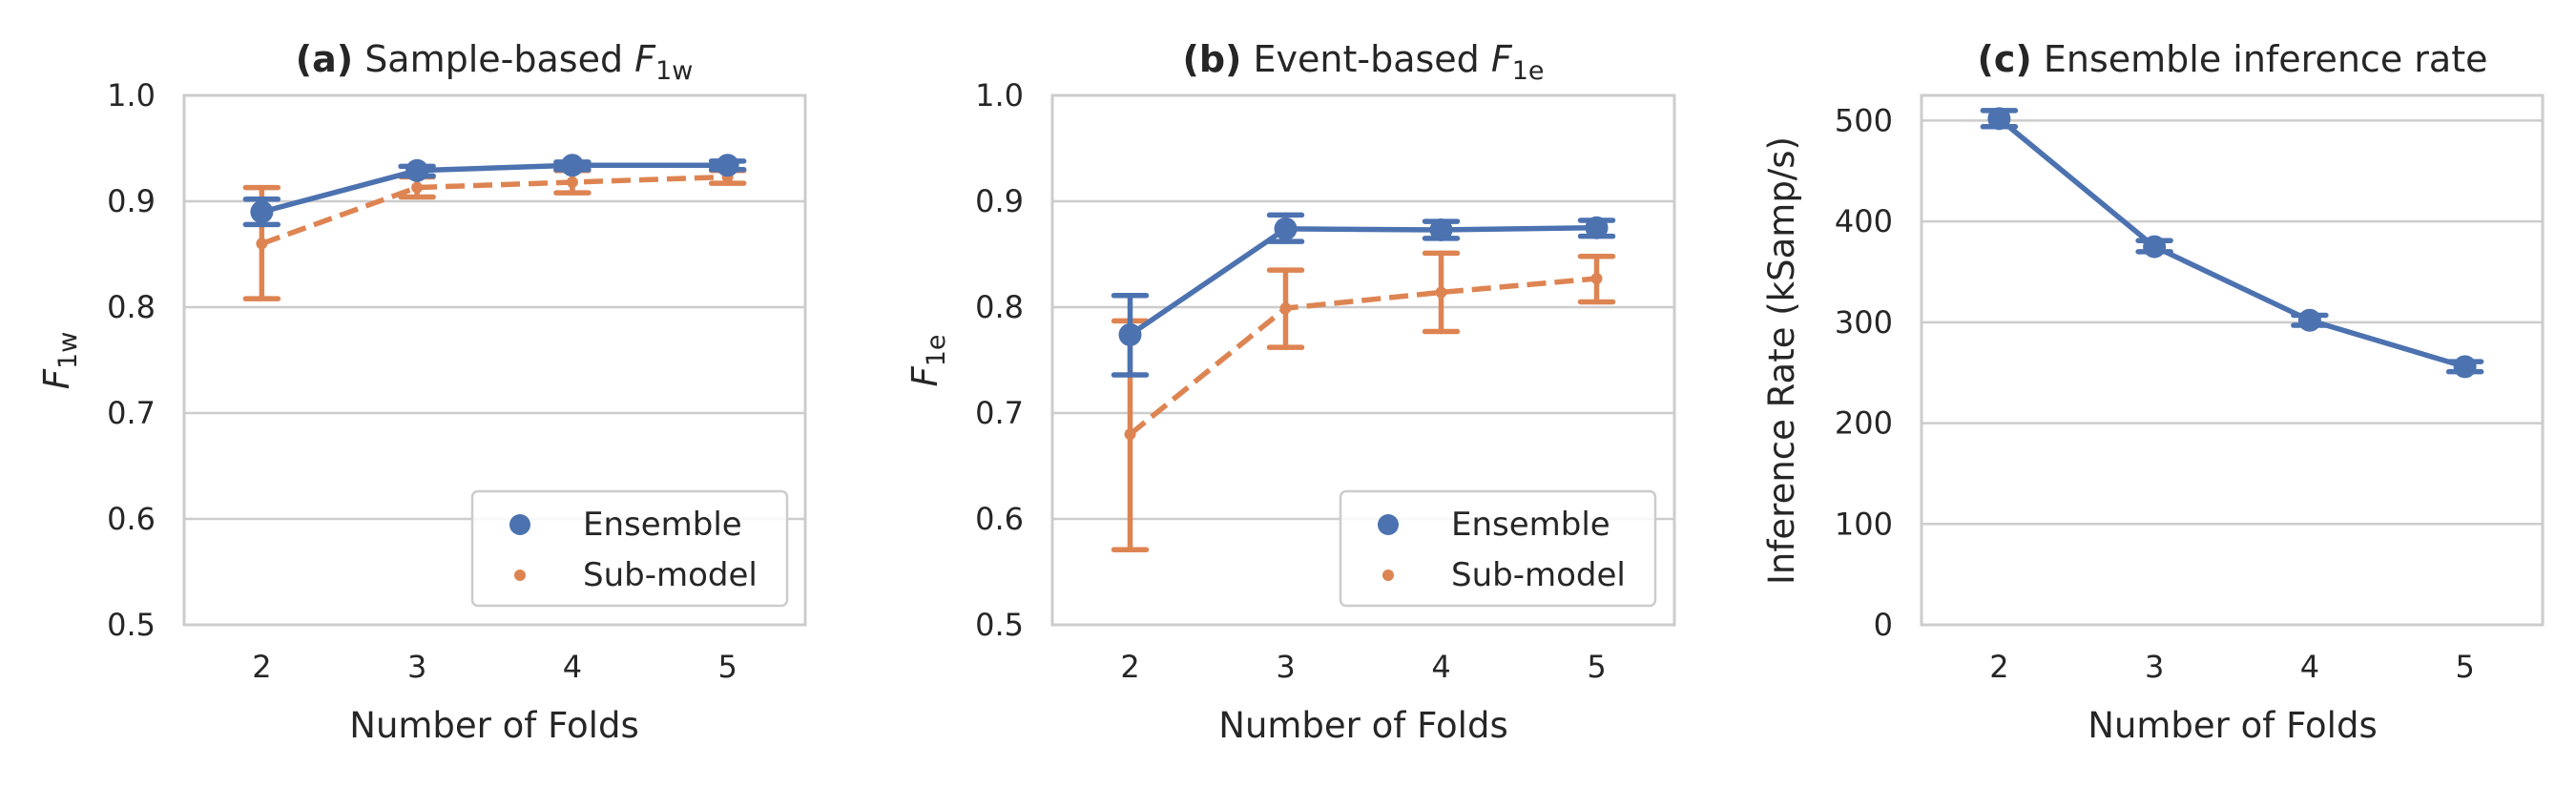 Image resolution: width=2576 pixels, height=787 pixels. What do you see at coordinates (2233, 59) in the screenshot?
I see `chart-title-c: (c) Ensemble inference rate` at bounding box center [2233, 59].